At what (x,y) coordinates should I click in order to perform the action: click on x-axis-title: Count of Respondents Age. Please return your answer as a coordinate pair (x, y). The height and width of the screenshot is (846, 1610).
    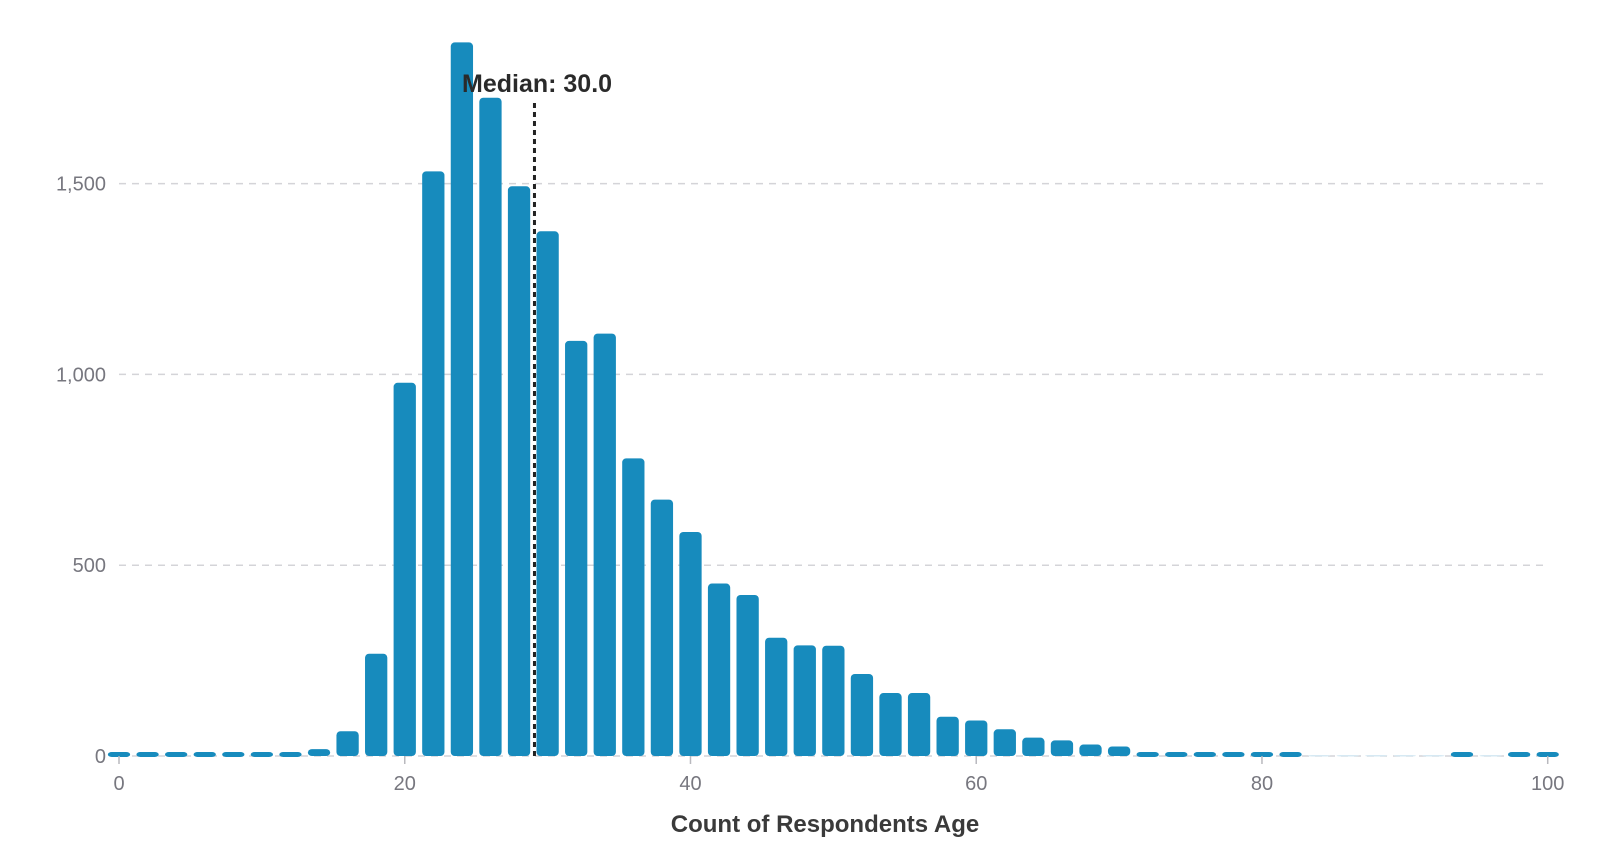
    Looking at the image, I should click on (825, 824).